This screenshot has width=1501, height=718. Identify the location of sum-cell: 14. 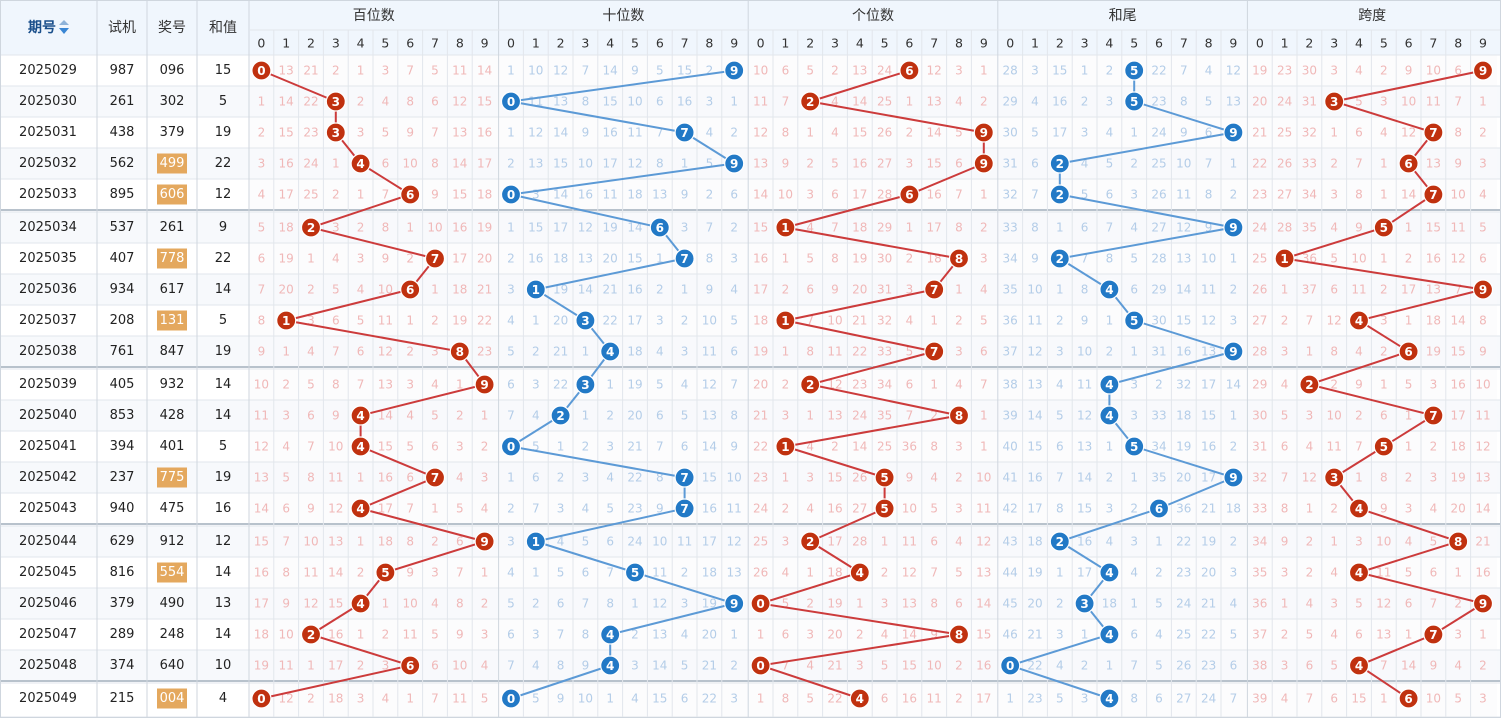
(223, 572).